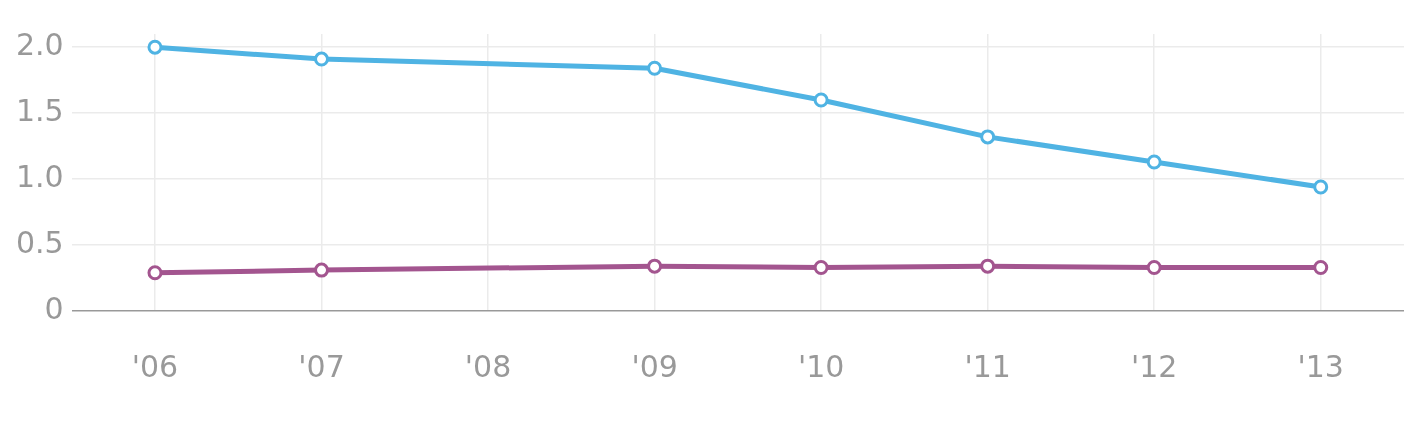  I want to click on x-tick-label: '13, so click(1320, 366).